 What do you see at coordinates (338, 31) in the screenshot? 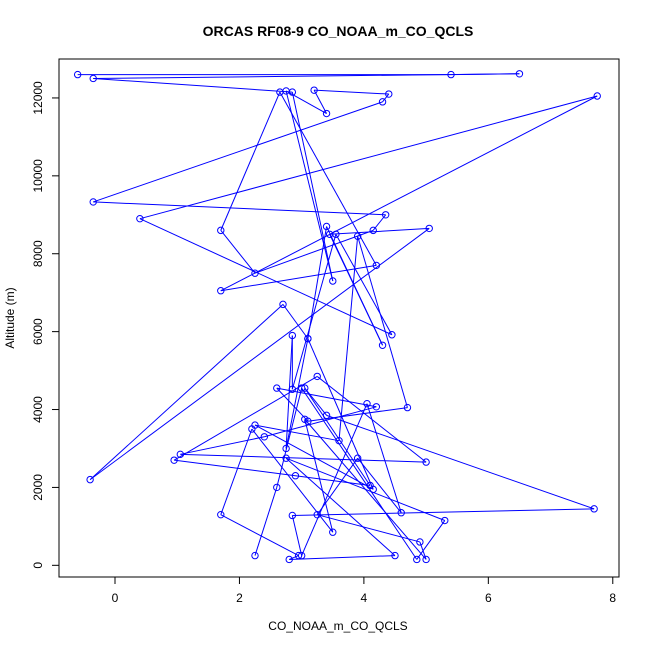
I see `chart-title: ORCAS RF08-9 CO_NOAA_m_CO_QCLS` at bounding box center [338, 31].